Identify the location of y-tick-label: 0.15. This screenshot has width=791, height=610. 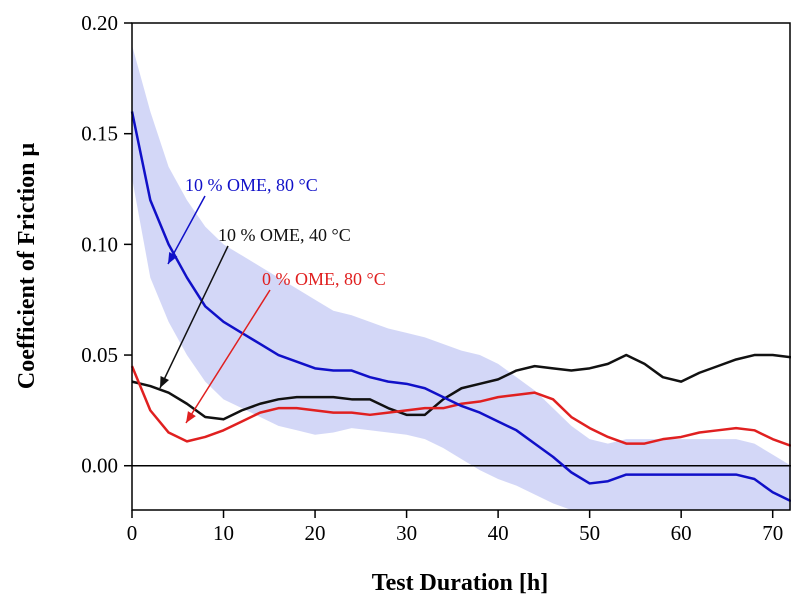
(99, 134).